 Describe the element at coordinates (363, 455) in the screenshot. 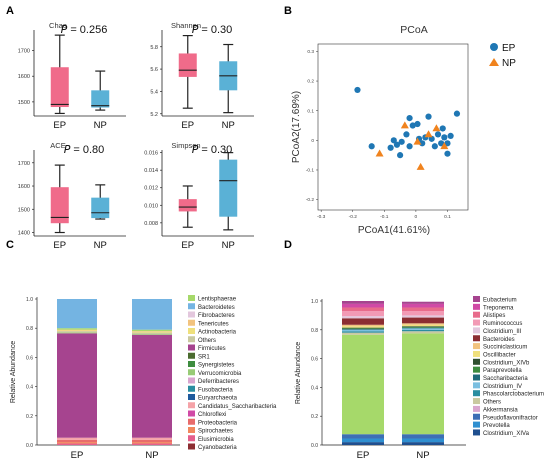

I see `stack-category-d-ep: EP` at that location.